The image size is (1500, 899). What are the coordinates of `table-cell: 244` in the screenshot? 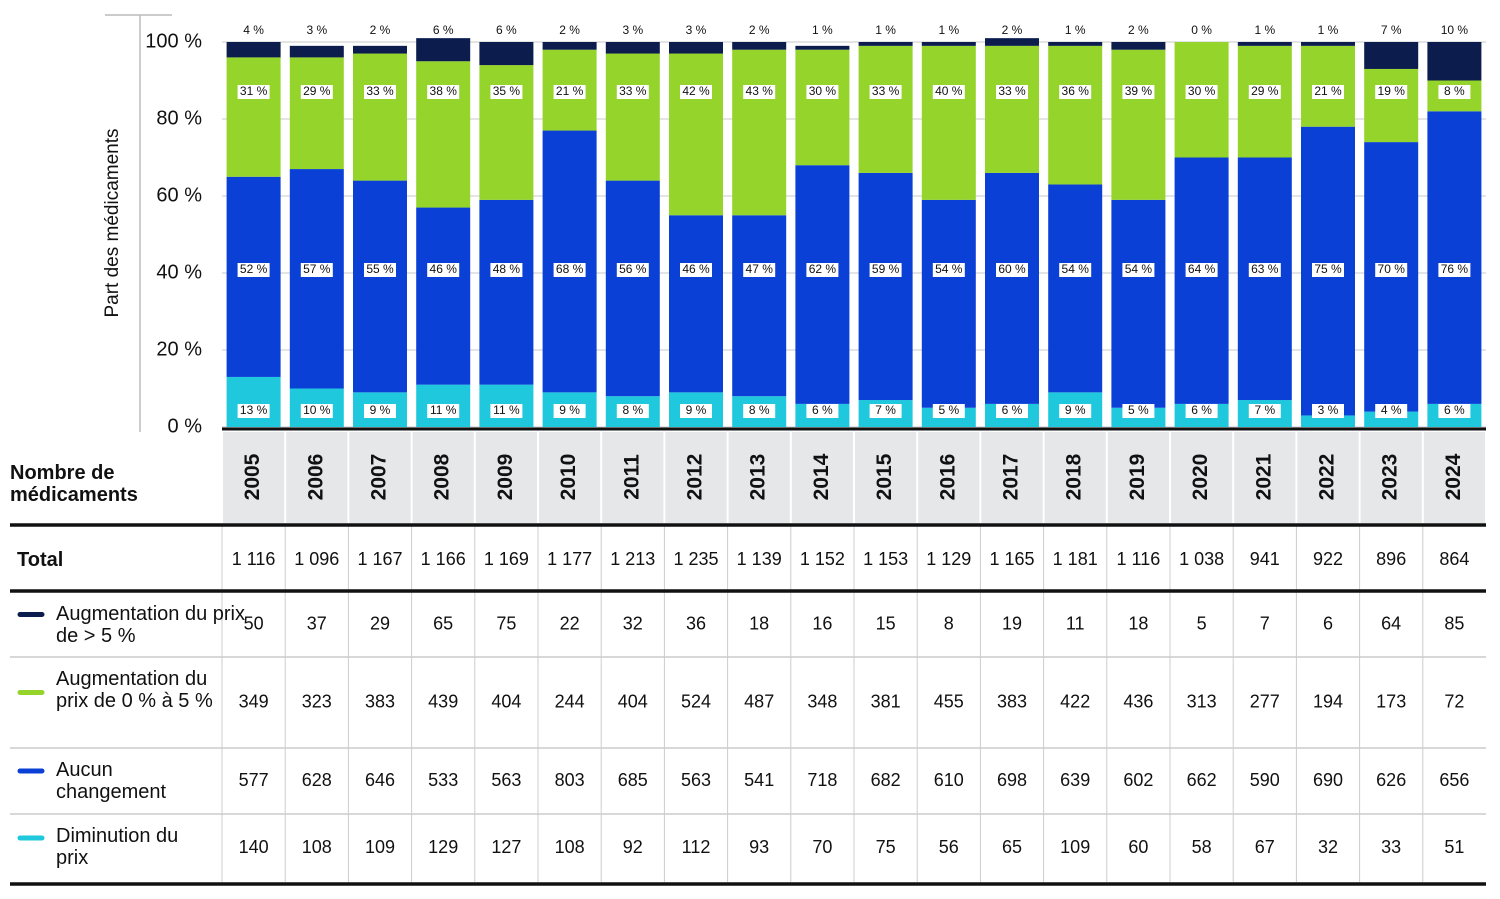 It's located at (570, 701).